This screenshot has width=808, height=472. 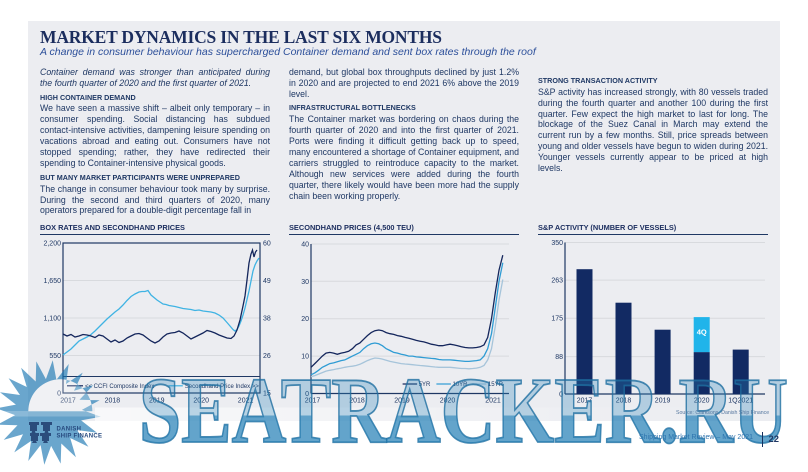 I want to click on svg-text: 40, so click(x=305, y=245).